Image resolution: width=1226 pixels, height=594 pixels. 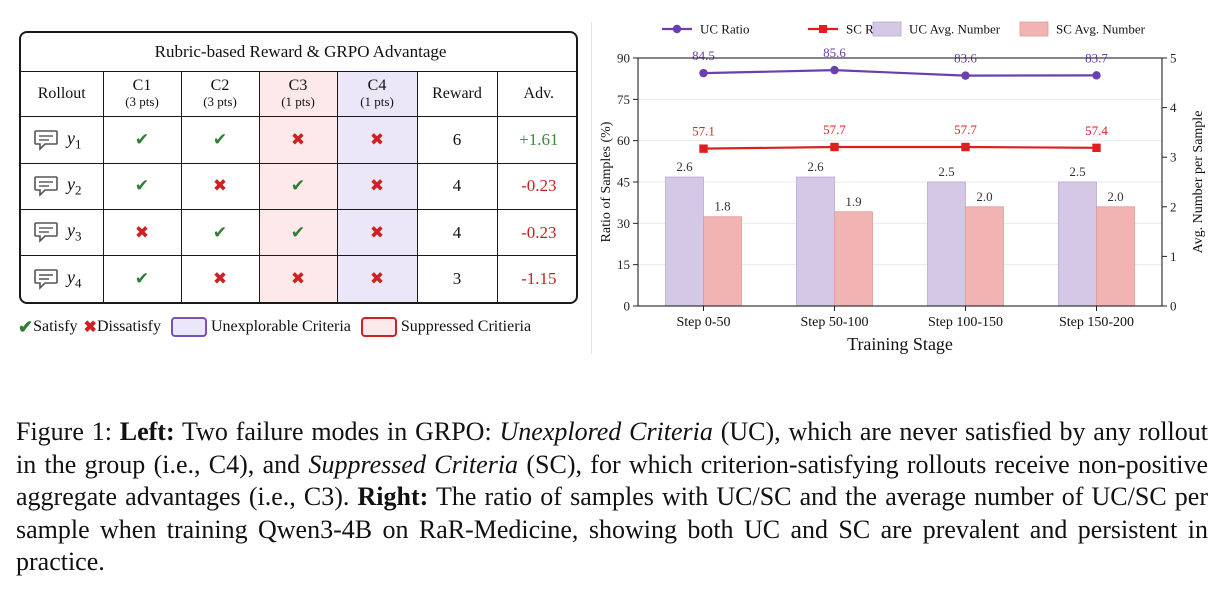 I want to click on right-tick-label: 3, so click(x=1173, y=157).